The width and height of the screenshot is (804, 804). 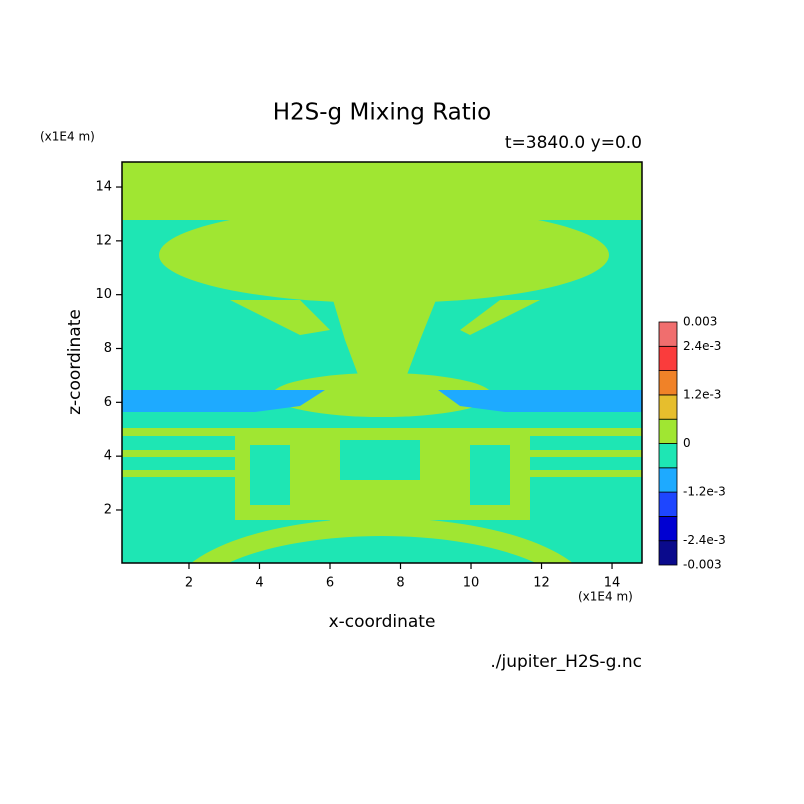 What do you see at coordinates (704, 540) in the screenshot?
I see `colorbar-label: -2.4e-3` at bounding box center [704, 540].